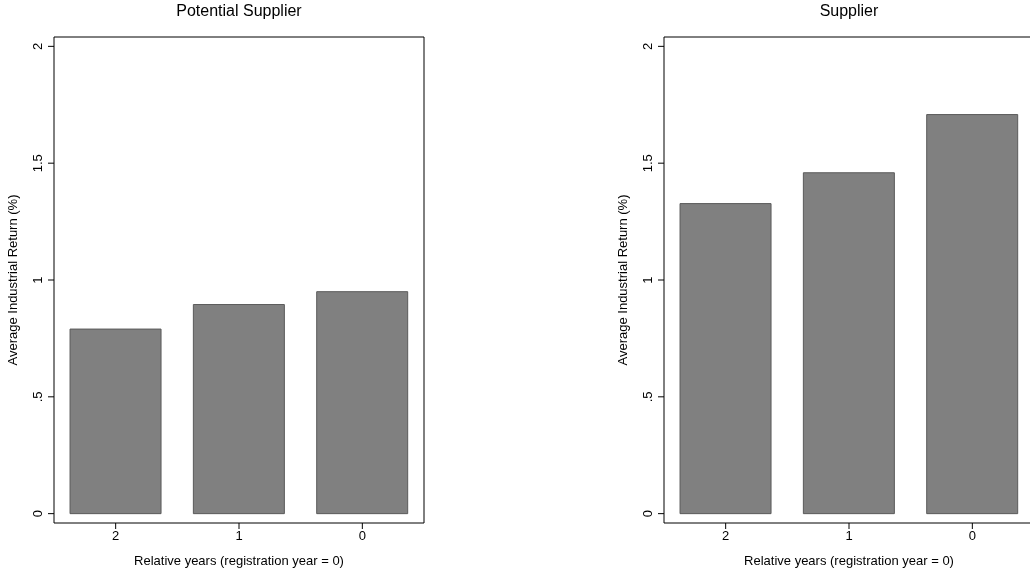 This screenshot has width=1030, height=573. What do you see at coordinates (239, 11) in the screenshot?
I see `chart-title: Potential Supplier` at bounding box center [239, 11].